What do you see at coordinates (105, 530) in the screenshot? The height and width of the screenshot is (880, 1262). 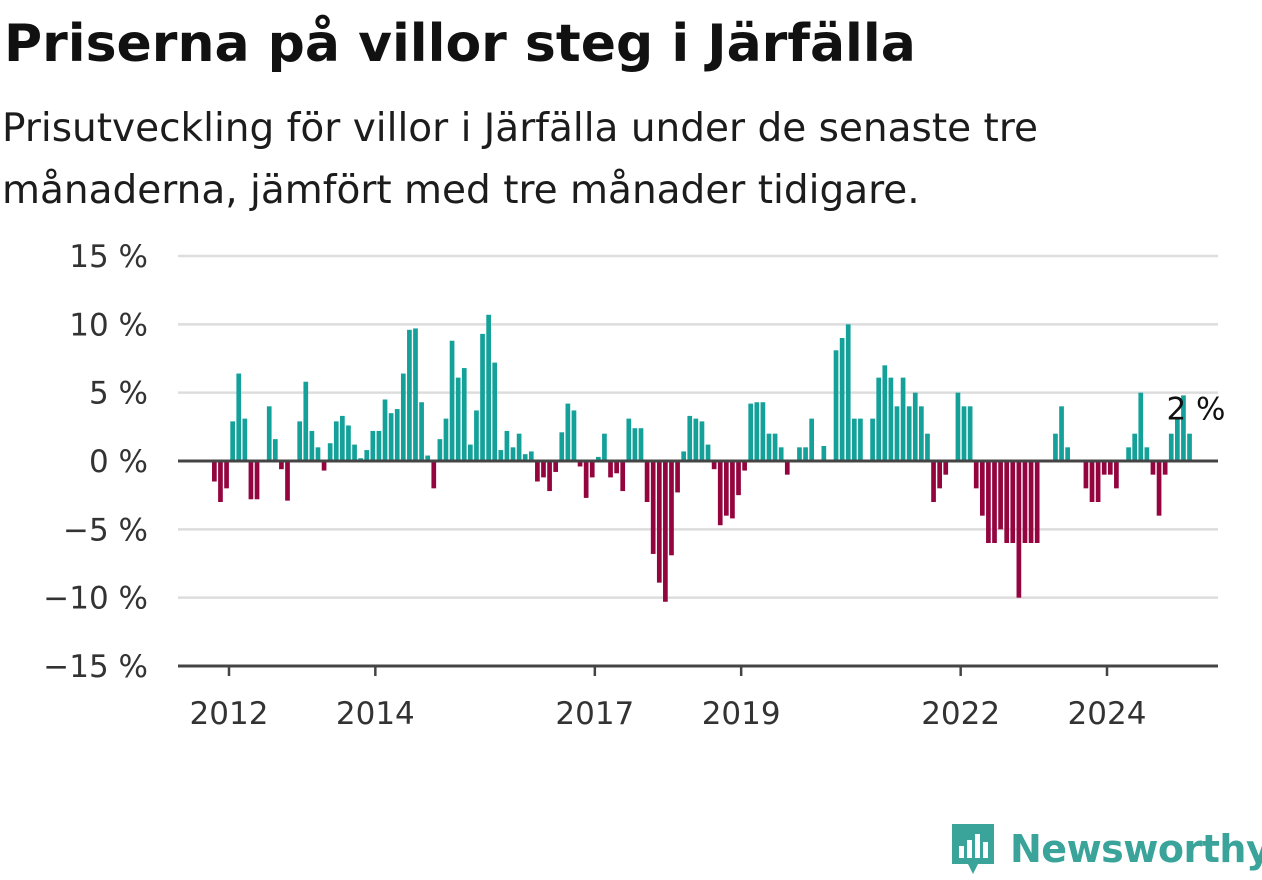 I see `y-tick-label: −5 %` at bounding box center [105, 530].